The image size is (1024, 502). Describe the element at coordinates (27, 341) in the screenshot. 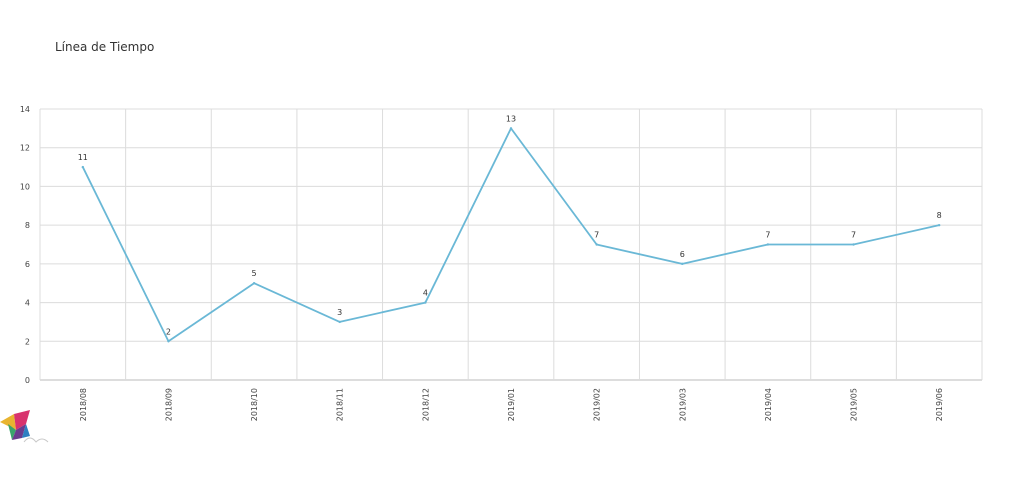

I see `y-tick-label: 2` at that location.